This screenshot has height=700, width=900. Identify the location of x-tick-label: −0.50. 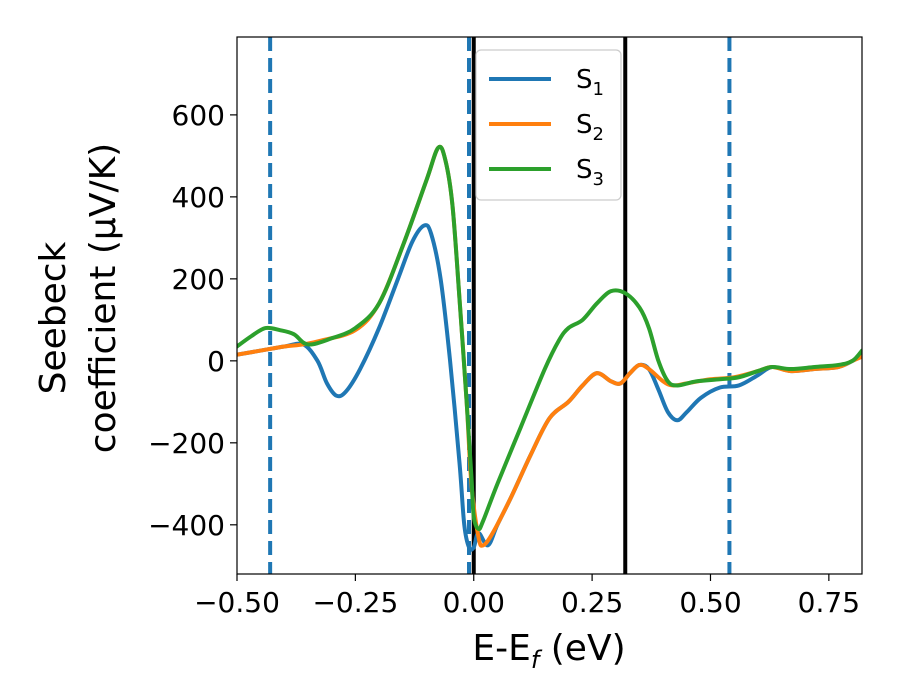
(237, 602).